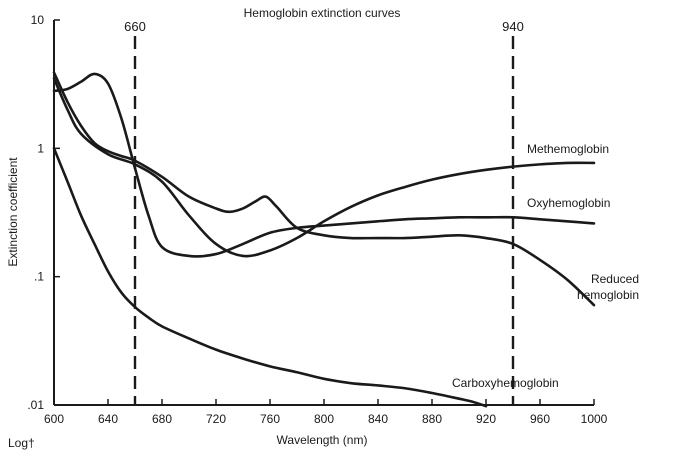 This screenshot has height=458, width=675. Describe the element at coordinates (322, 13) in the screenshot. I see `chart-title: Hemoglobin extinction curves` at that location.